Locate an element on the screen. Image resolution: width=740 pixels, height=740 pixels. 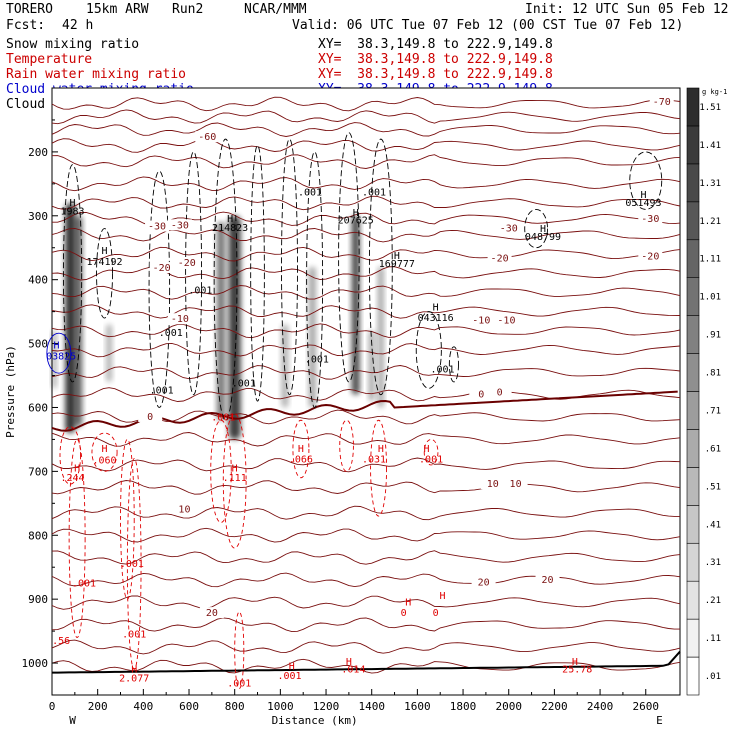
temperature-label: -70 is located at coordinates (662, 102).